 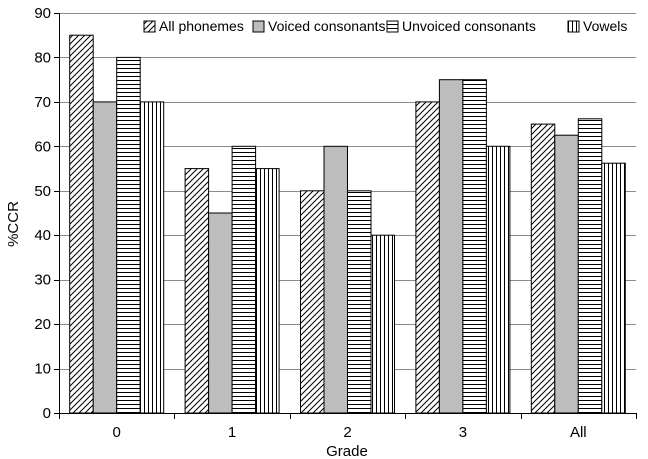 What do you see at coordinates (42, 280) in the screenshot?
I see `y-tick-label: 30` at bounding box center [42, 280].